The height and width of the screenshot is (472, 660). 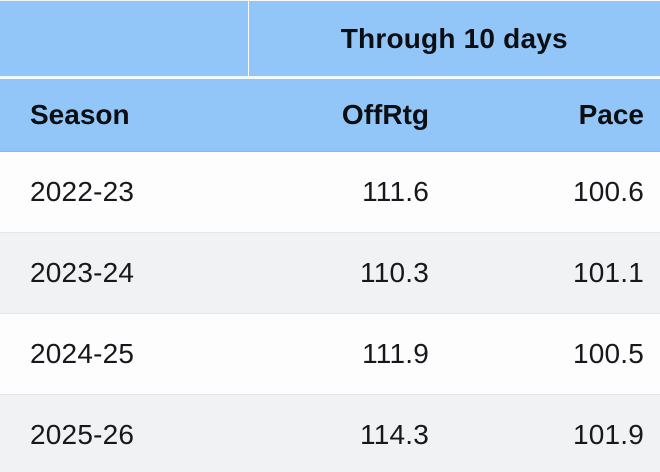 I want to click on season-cell: 2023-24, so click(x=124, y=273).